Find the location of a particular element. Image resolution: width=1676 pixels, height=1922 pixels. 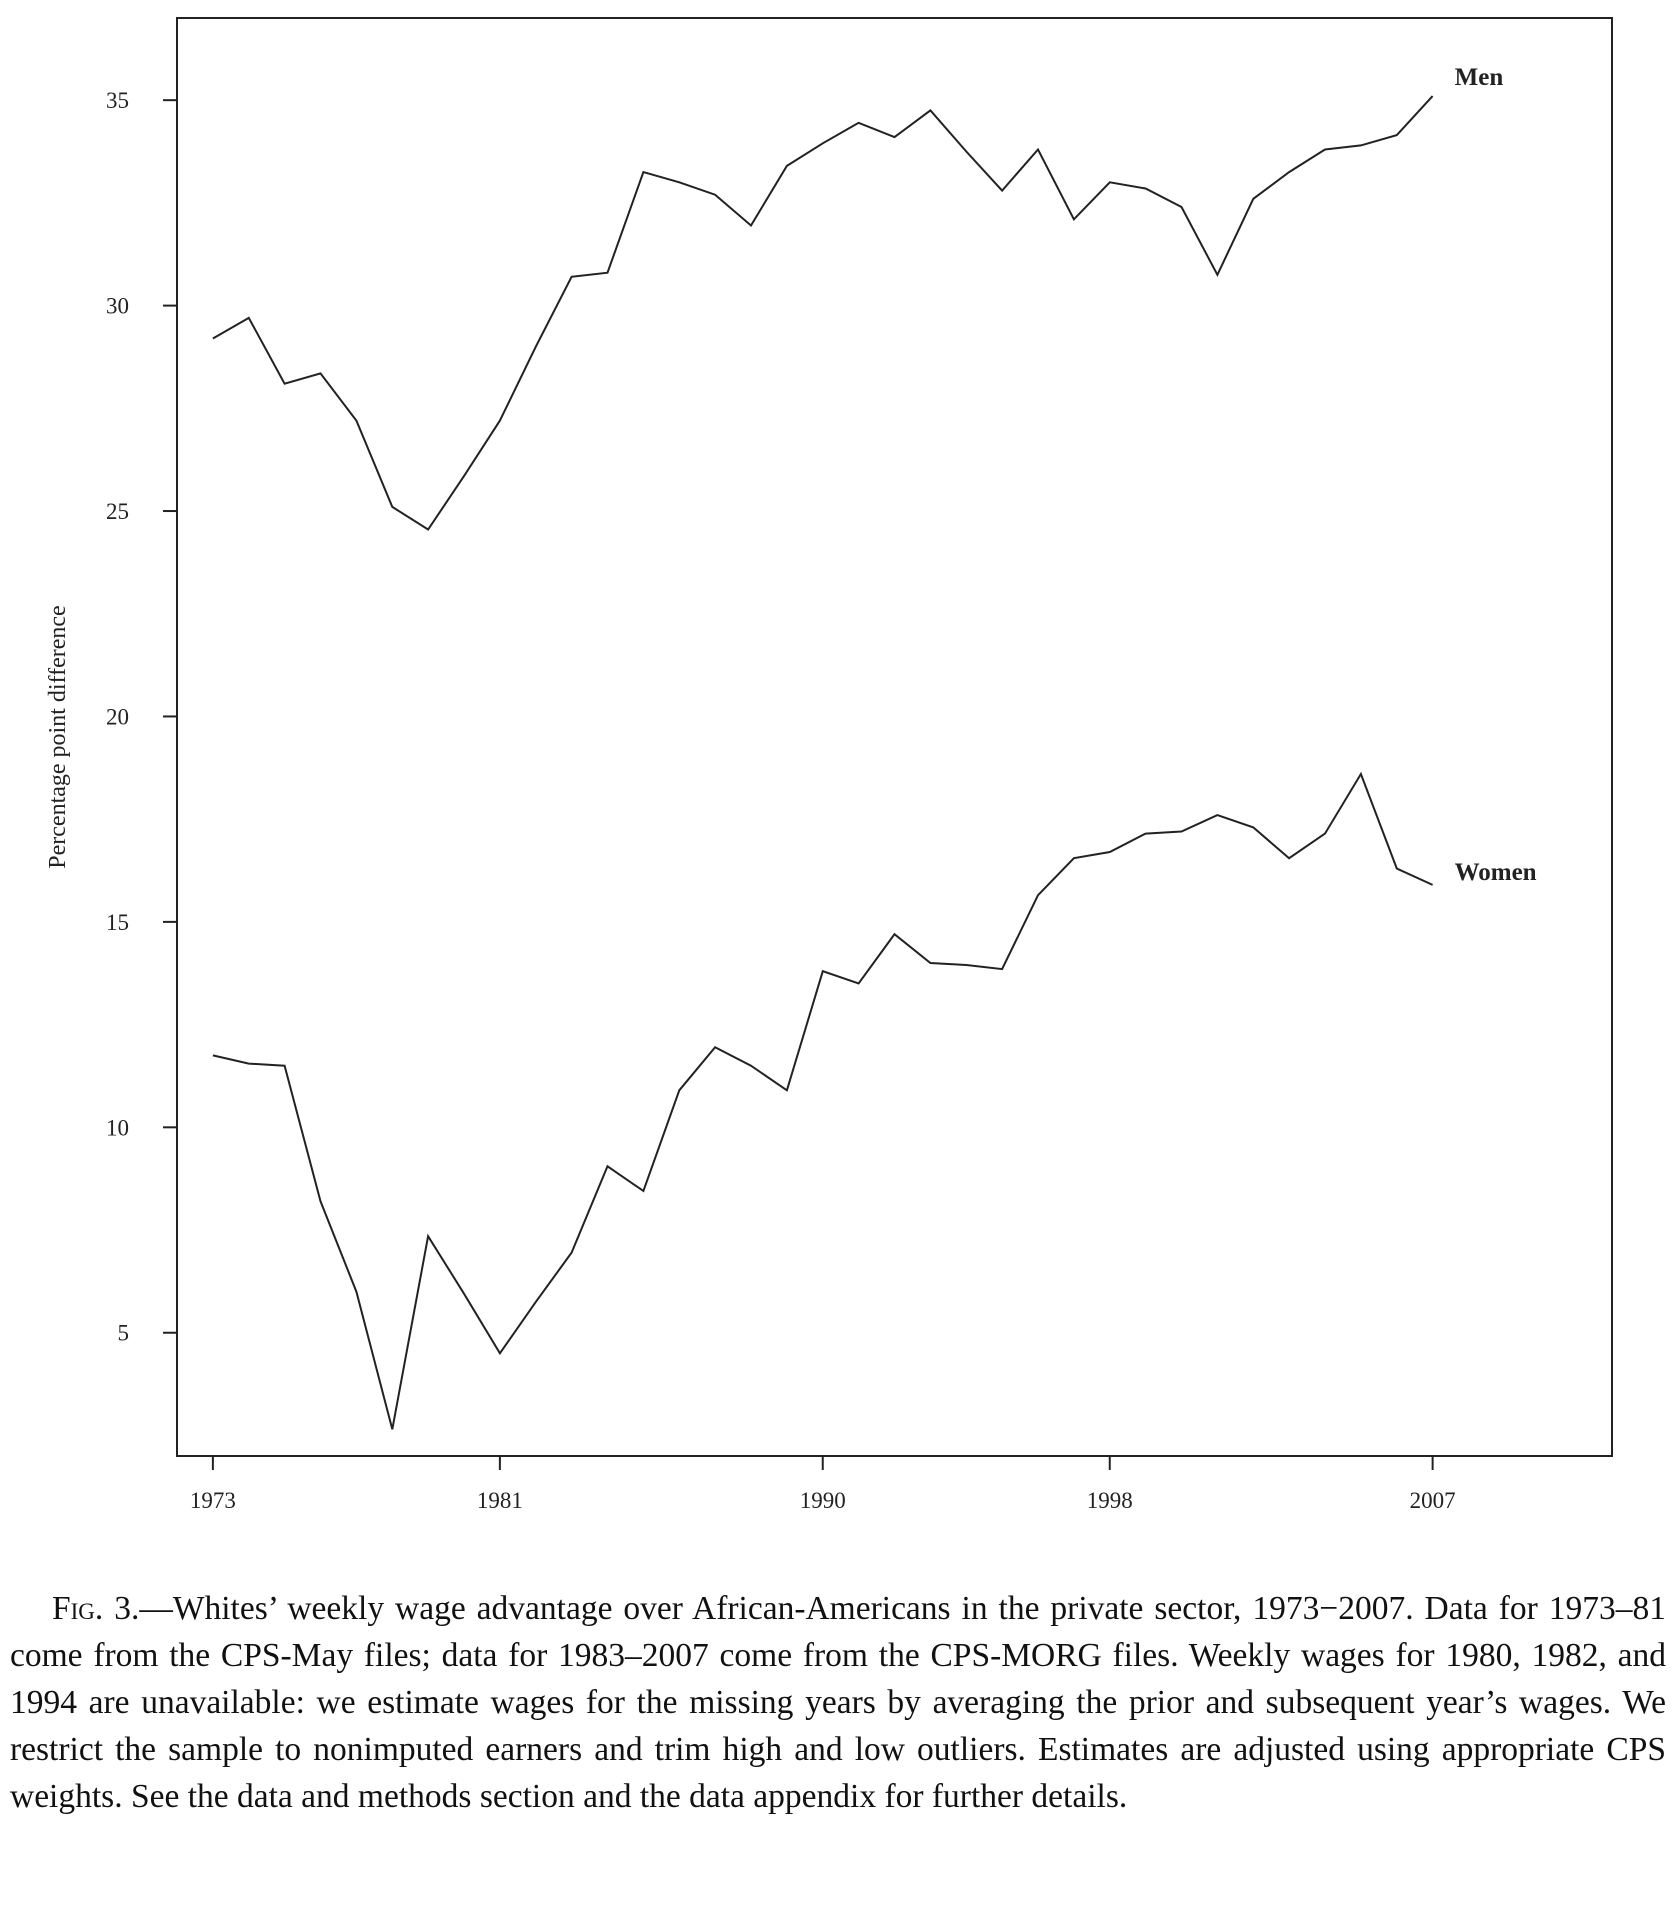

series-label-women: Women is located at coordinates (1496, 872).